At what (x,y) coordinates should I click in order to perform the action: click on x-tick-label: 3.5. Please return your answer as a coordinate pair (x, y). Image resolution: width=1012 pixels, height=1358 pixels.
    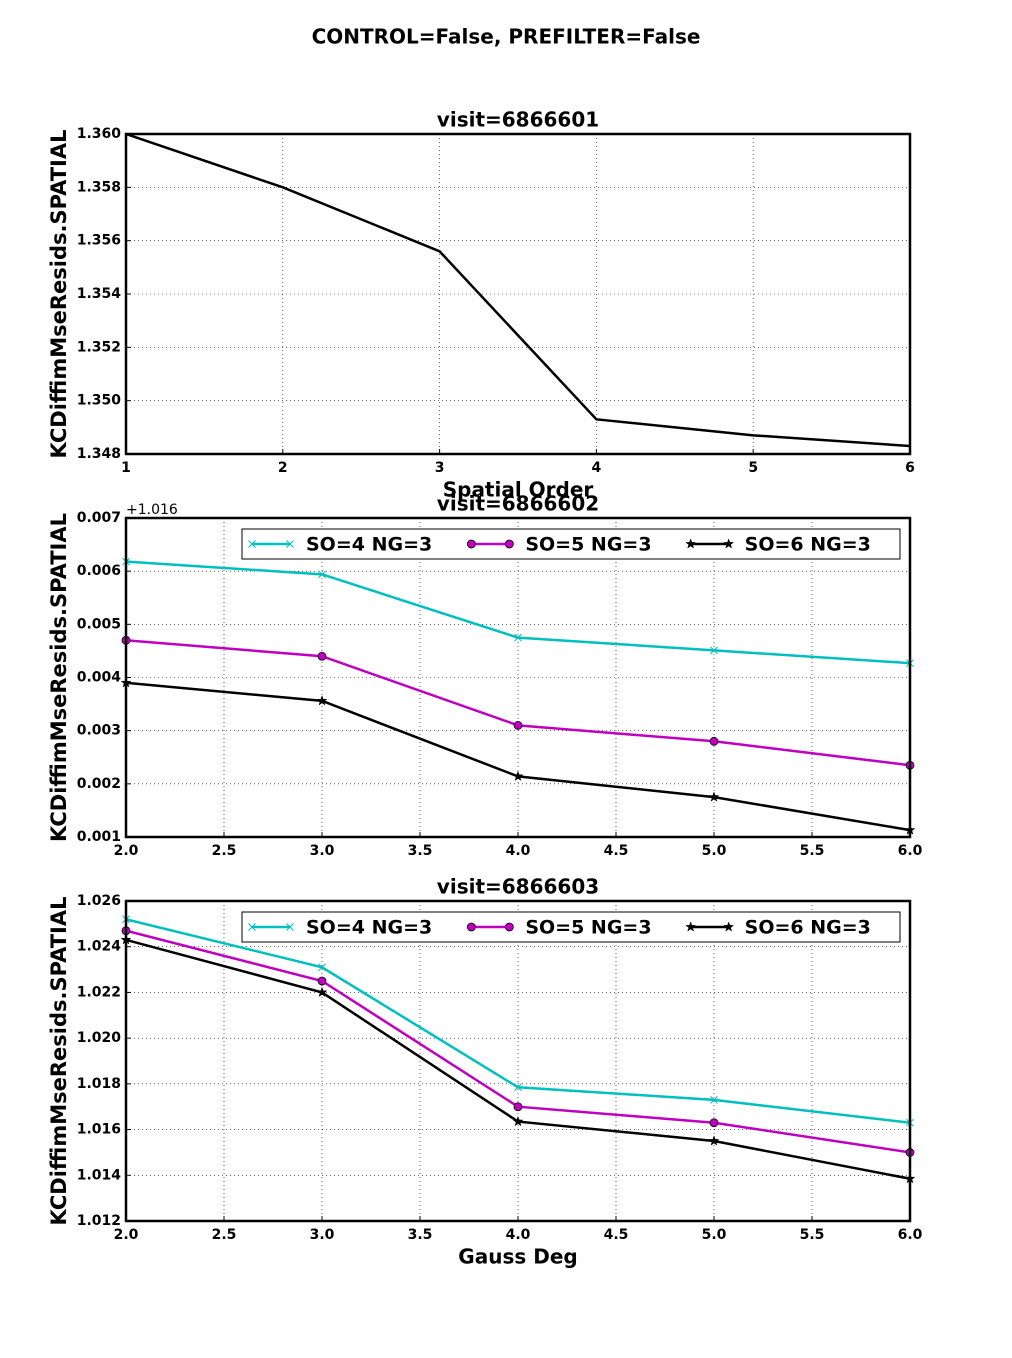
    Looking at the image, I should click on (420, 1235).